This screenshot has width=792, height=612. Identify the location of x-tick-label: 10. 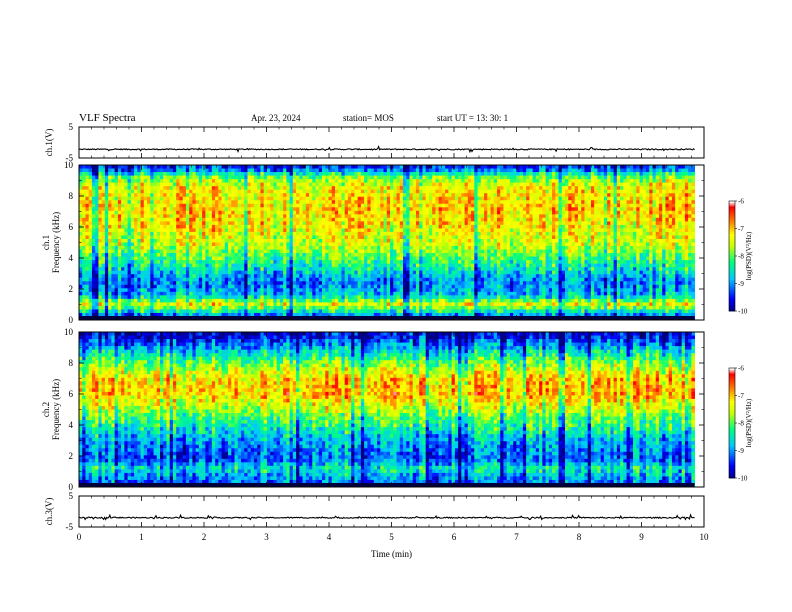
(705, 537).